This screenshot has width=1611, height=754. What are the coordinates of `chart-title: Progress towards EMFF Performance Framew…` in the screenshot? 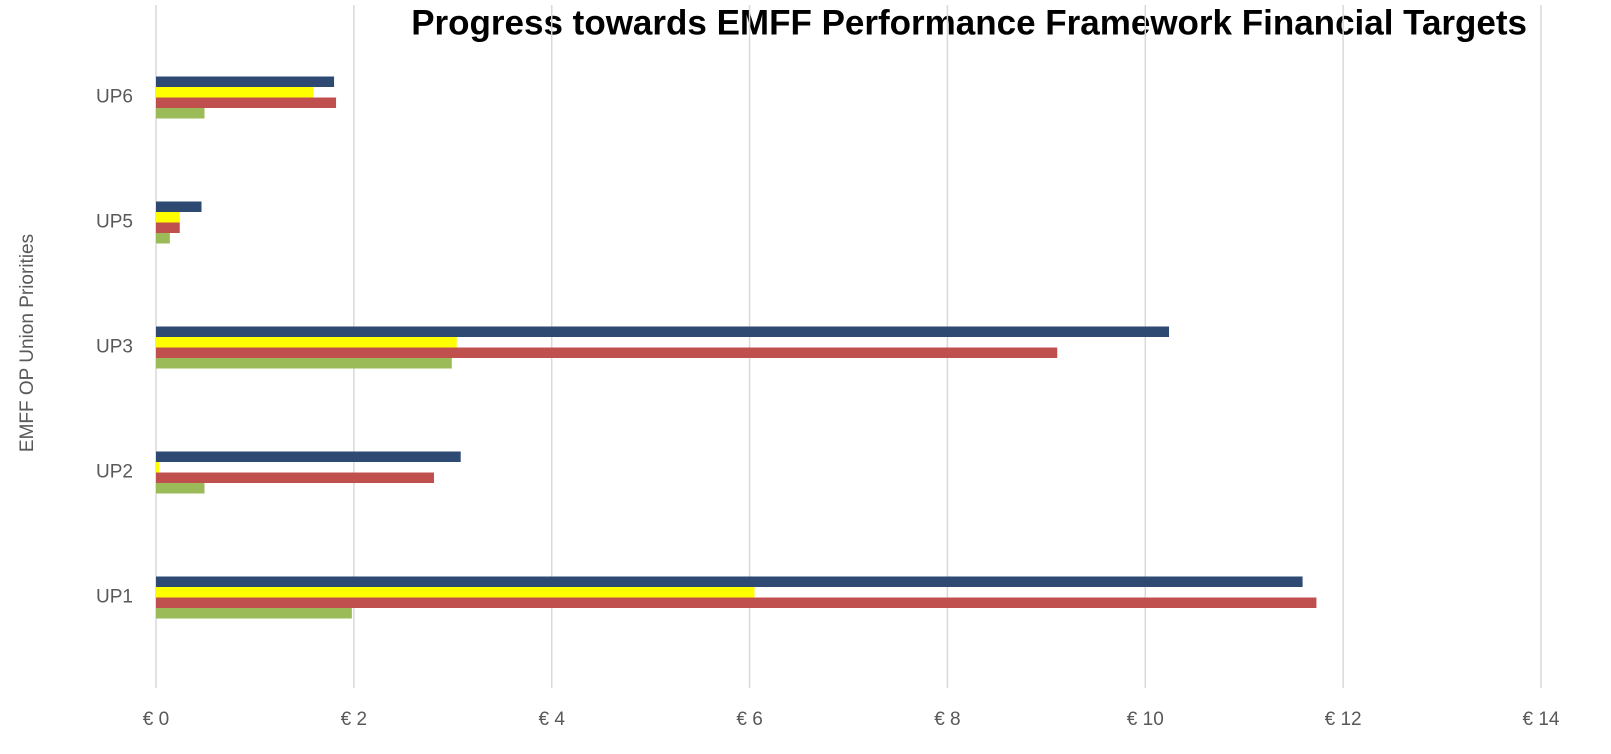 It's located at (969, 22).